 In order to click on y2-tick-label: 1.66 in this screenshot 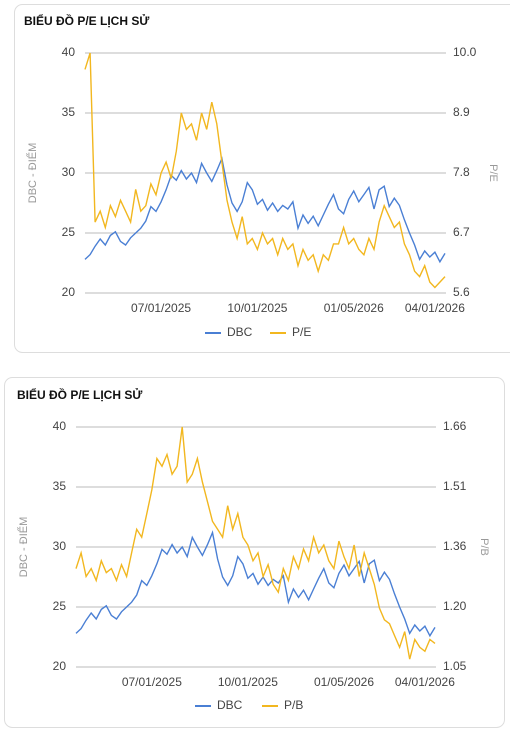, I will do `click(455, 426)`.